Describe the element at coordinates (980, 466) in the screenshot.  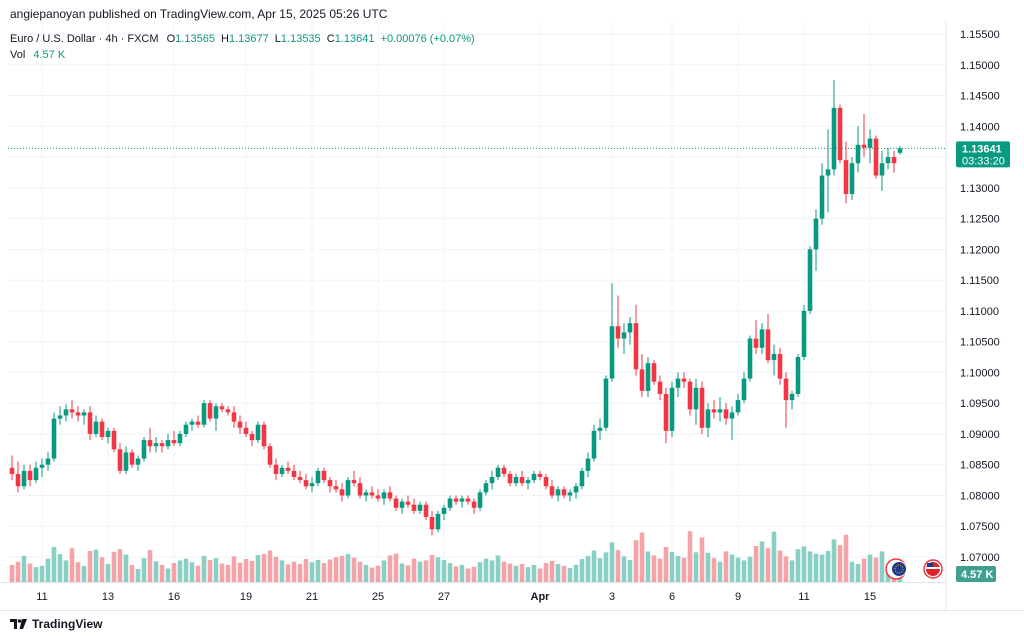
I see `y-tick-label: 1.08500` at that location.